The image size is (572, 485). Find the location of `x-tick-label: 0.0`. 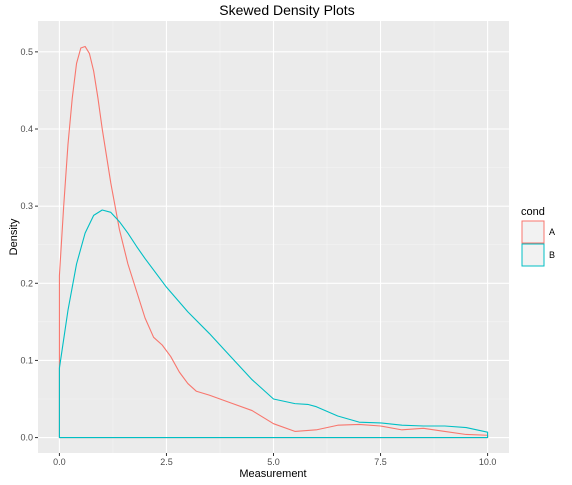

x-tick-label: 0.0 is located at coordinates (59, 462).